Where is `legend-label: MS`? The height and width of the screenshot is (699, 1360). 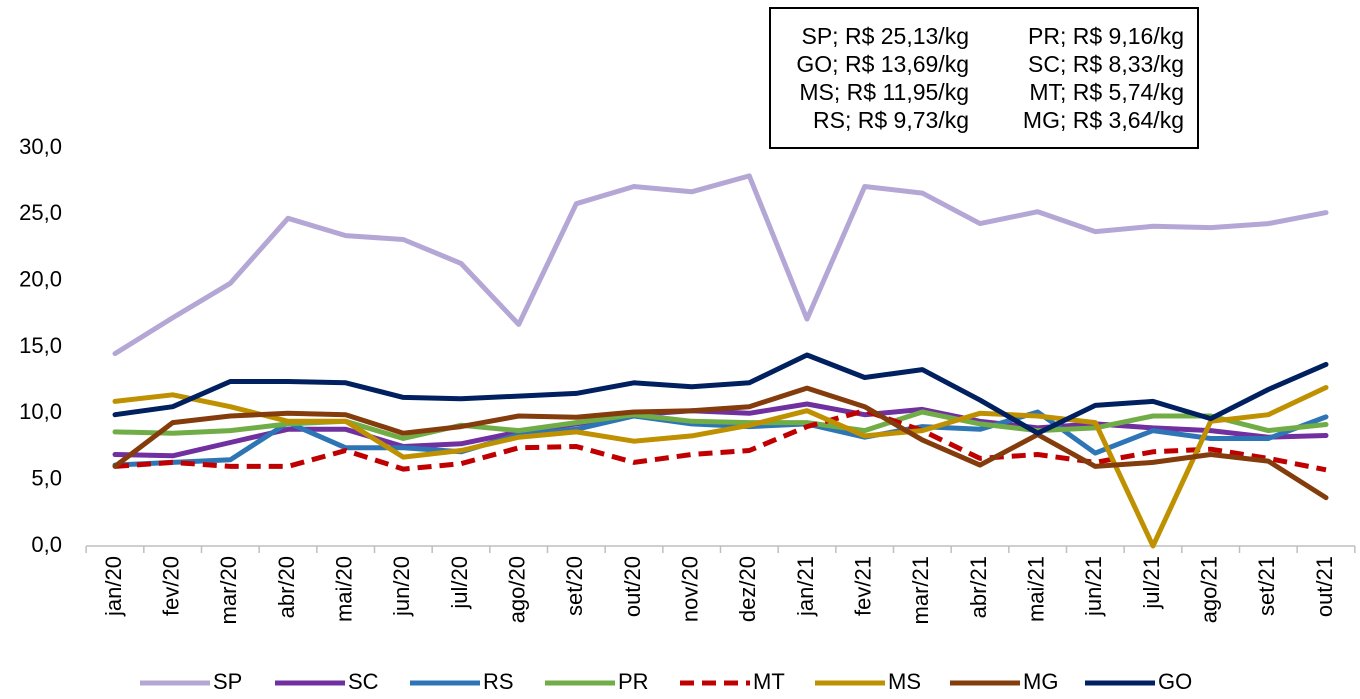 legend-label: MS is located at coordinates (904, 681).